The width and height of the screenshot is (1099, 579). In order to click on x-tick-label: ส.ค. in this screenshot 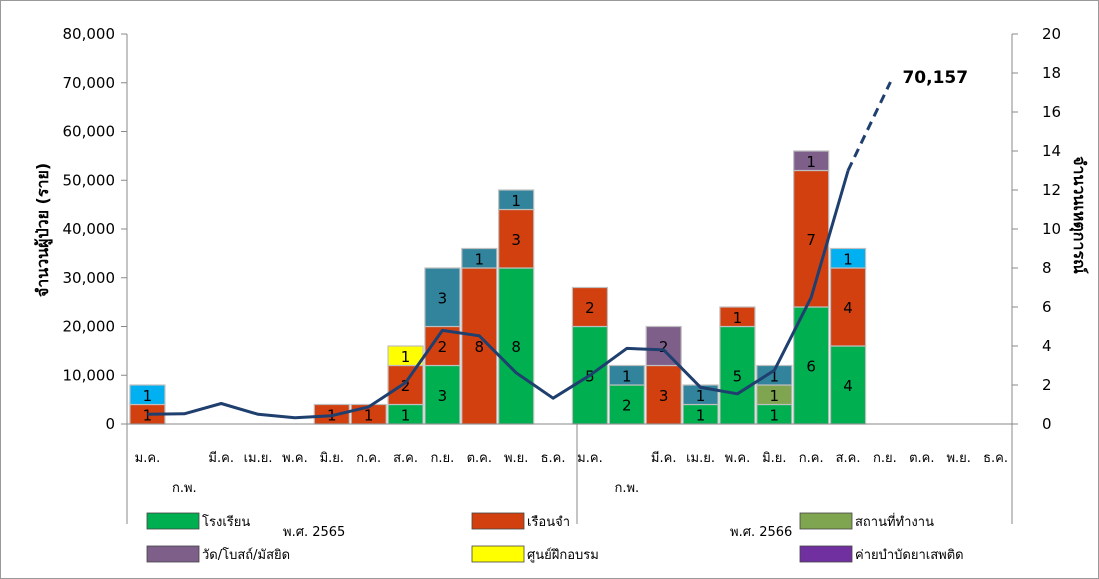, I will do `click(848, 458)`.